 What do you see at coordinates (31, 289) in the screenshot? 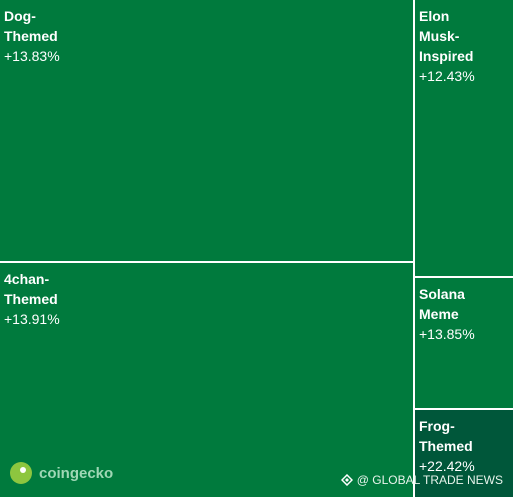
I see `category-name: 4chan-Themed` at bounding box center [31, 289].